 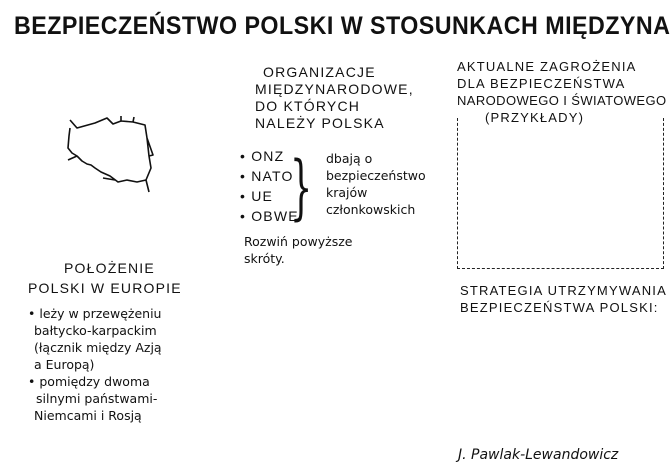 I want to click on bullet-line: leży w przewężeniu, so click(x=95, y=313).